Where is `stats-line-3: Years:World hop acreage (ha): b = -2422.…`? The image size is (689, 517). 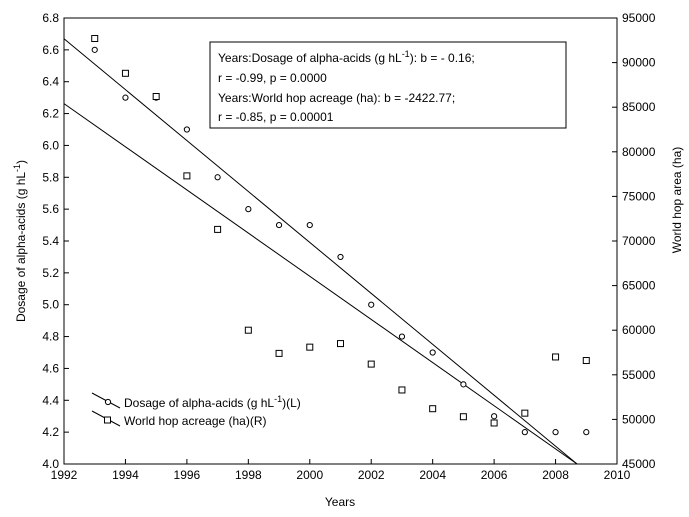
stats-line-3: Years:World hop acreage (ha): b = -2422.… is located at coordinates (336, 98).